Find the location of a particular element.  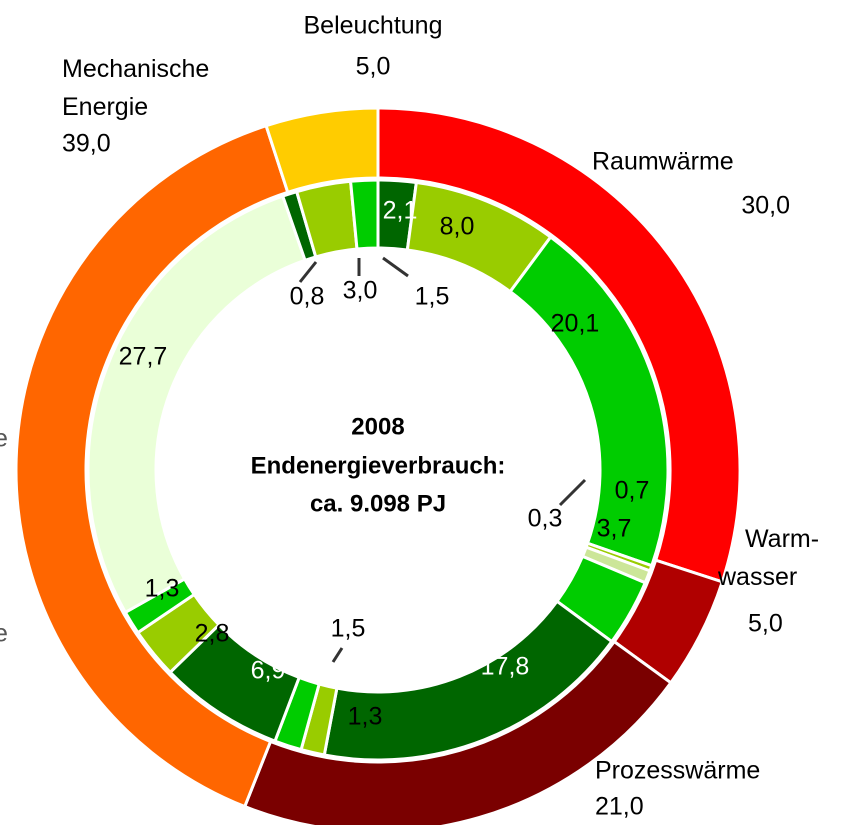

value-label: 0,3 is located at coordinates (545, 519).